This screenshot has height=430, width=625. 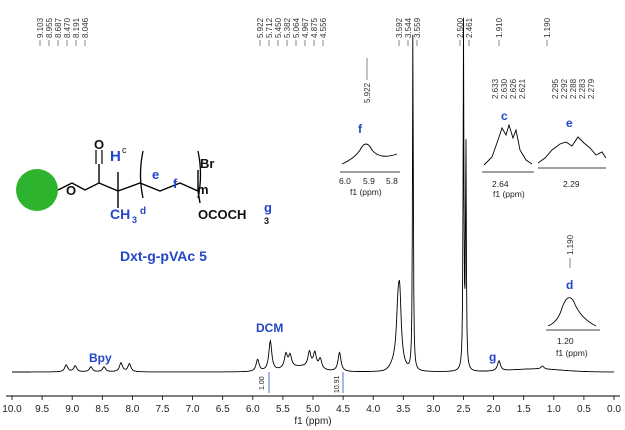 What do you see at coordinates (373, 409) in the screenshot?
I see `x-tick-label: 4.0` at bounding box center [373, 409].